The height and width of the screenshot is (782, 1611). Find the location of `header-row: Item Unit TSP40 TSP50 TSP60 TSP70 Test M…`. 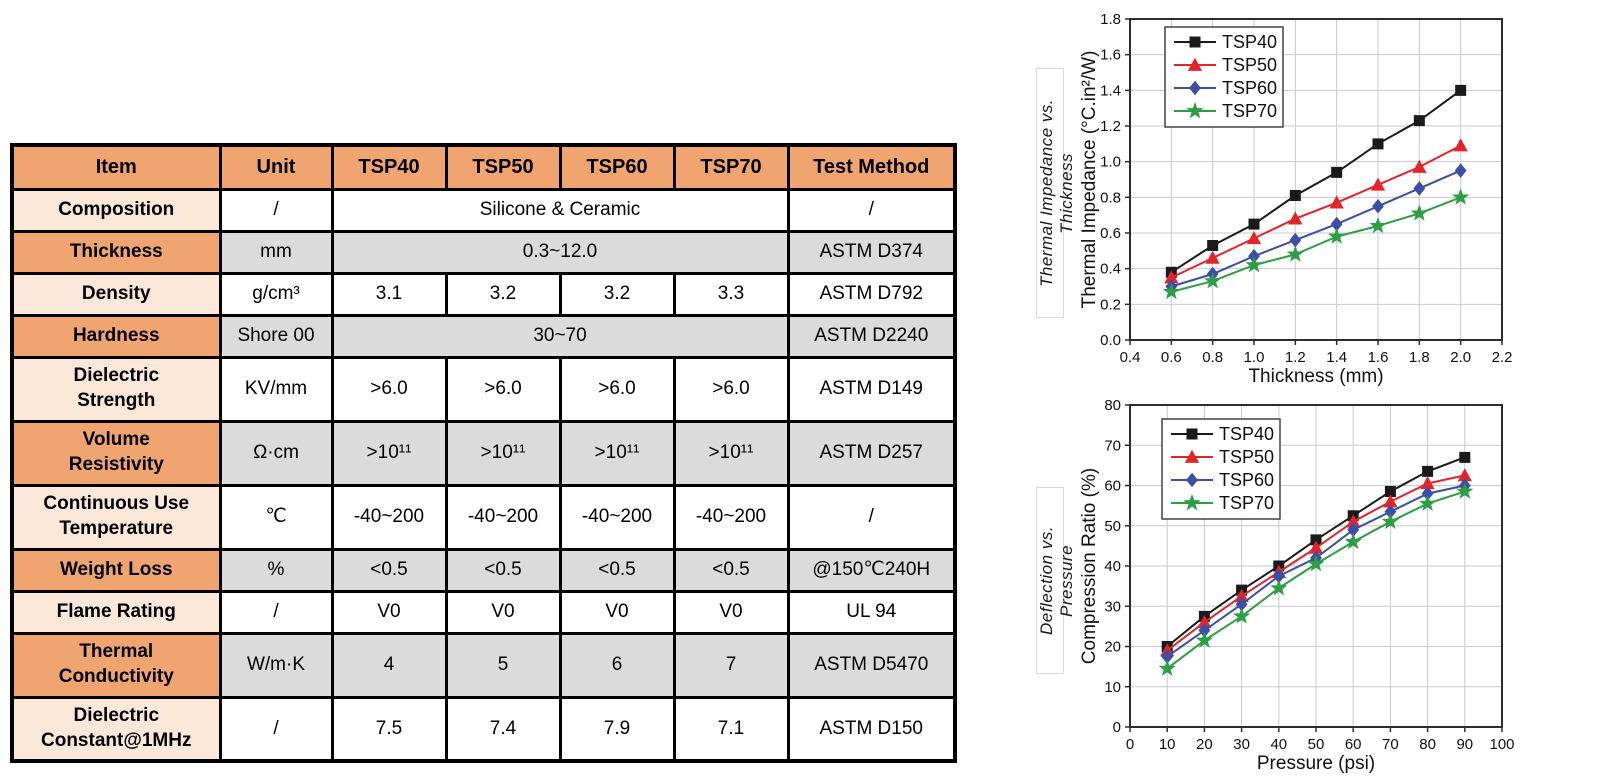

header-row: Item Unit TSP40 TSP50 TSP60 TSP70 Test M… is located at coordinates (483, 167).